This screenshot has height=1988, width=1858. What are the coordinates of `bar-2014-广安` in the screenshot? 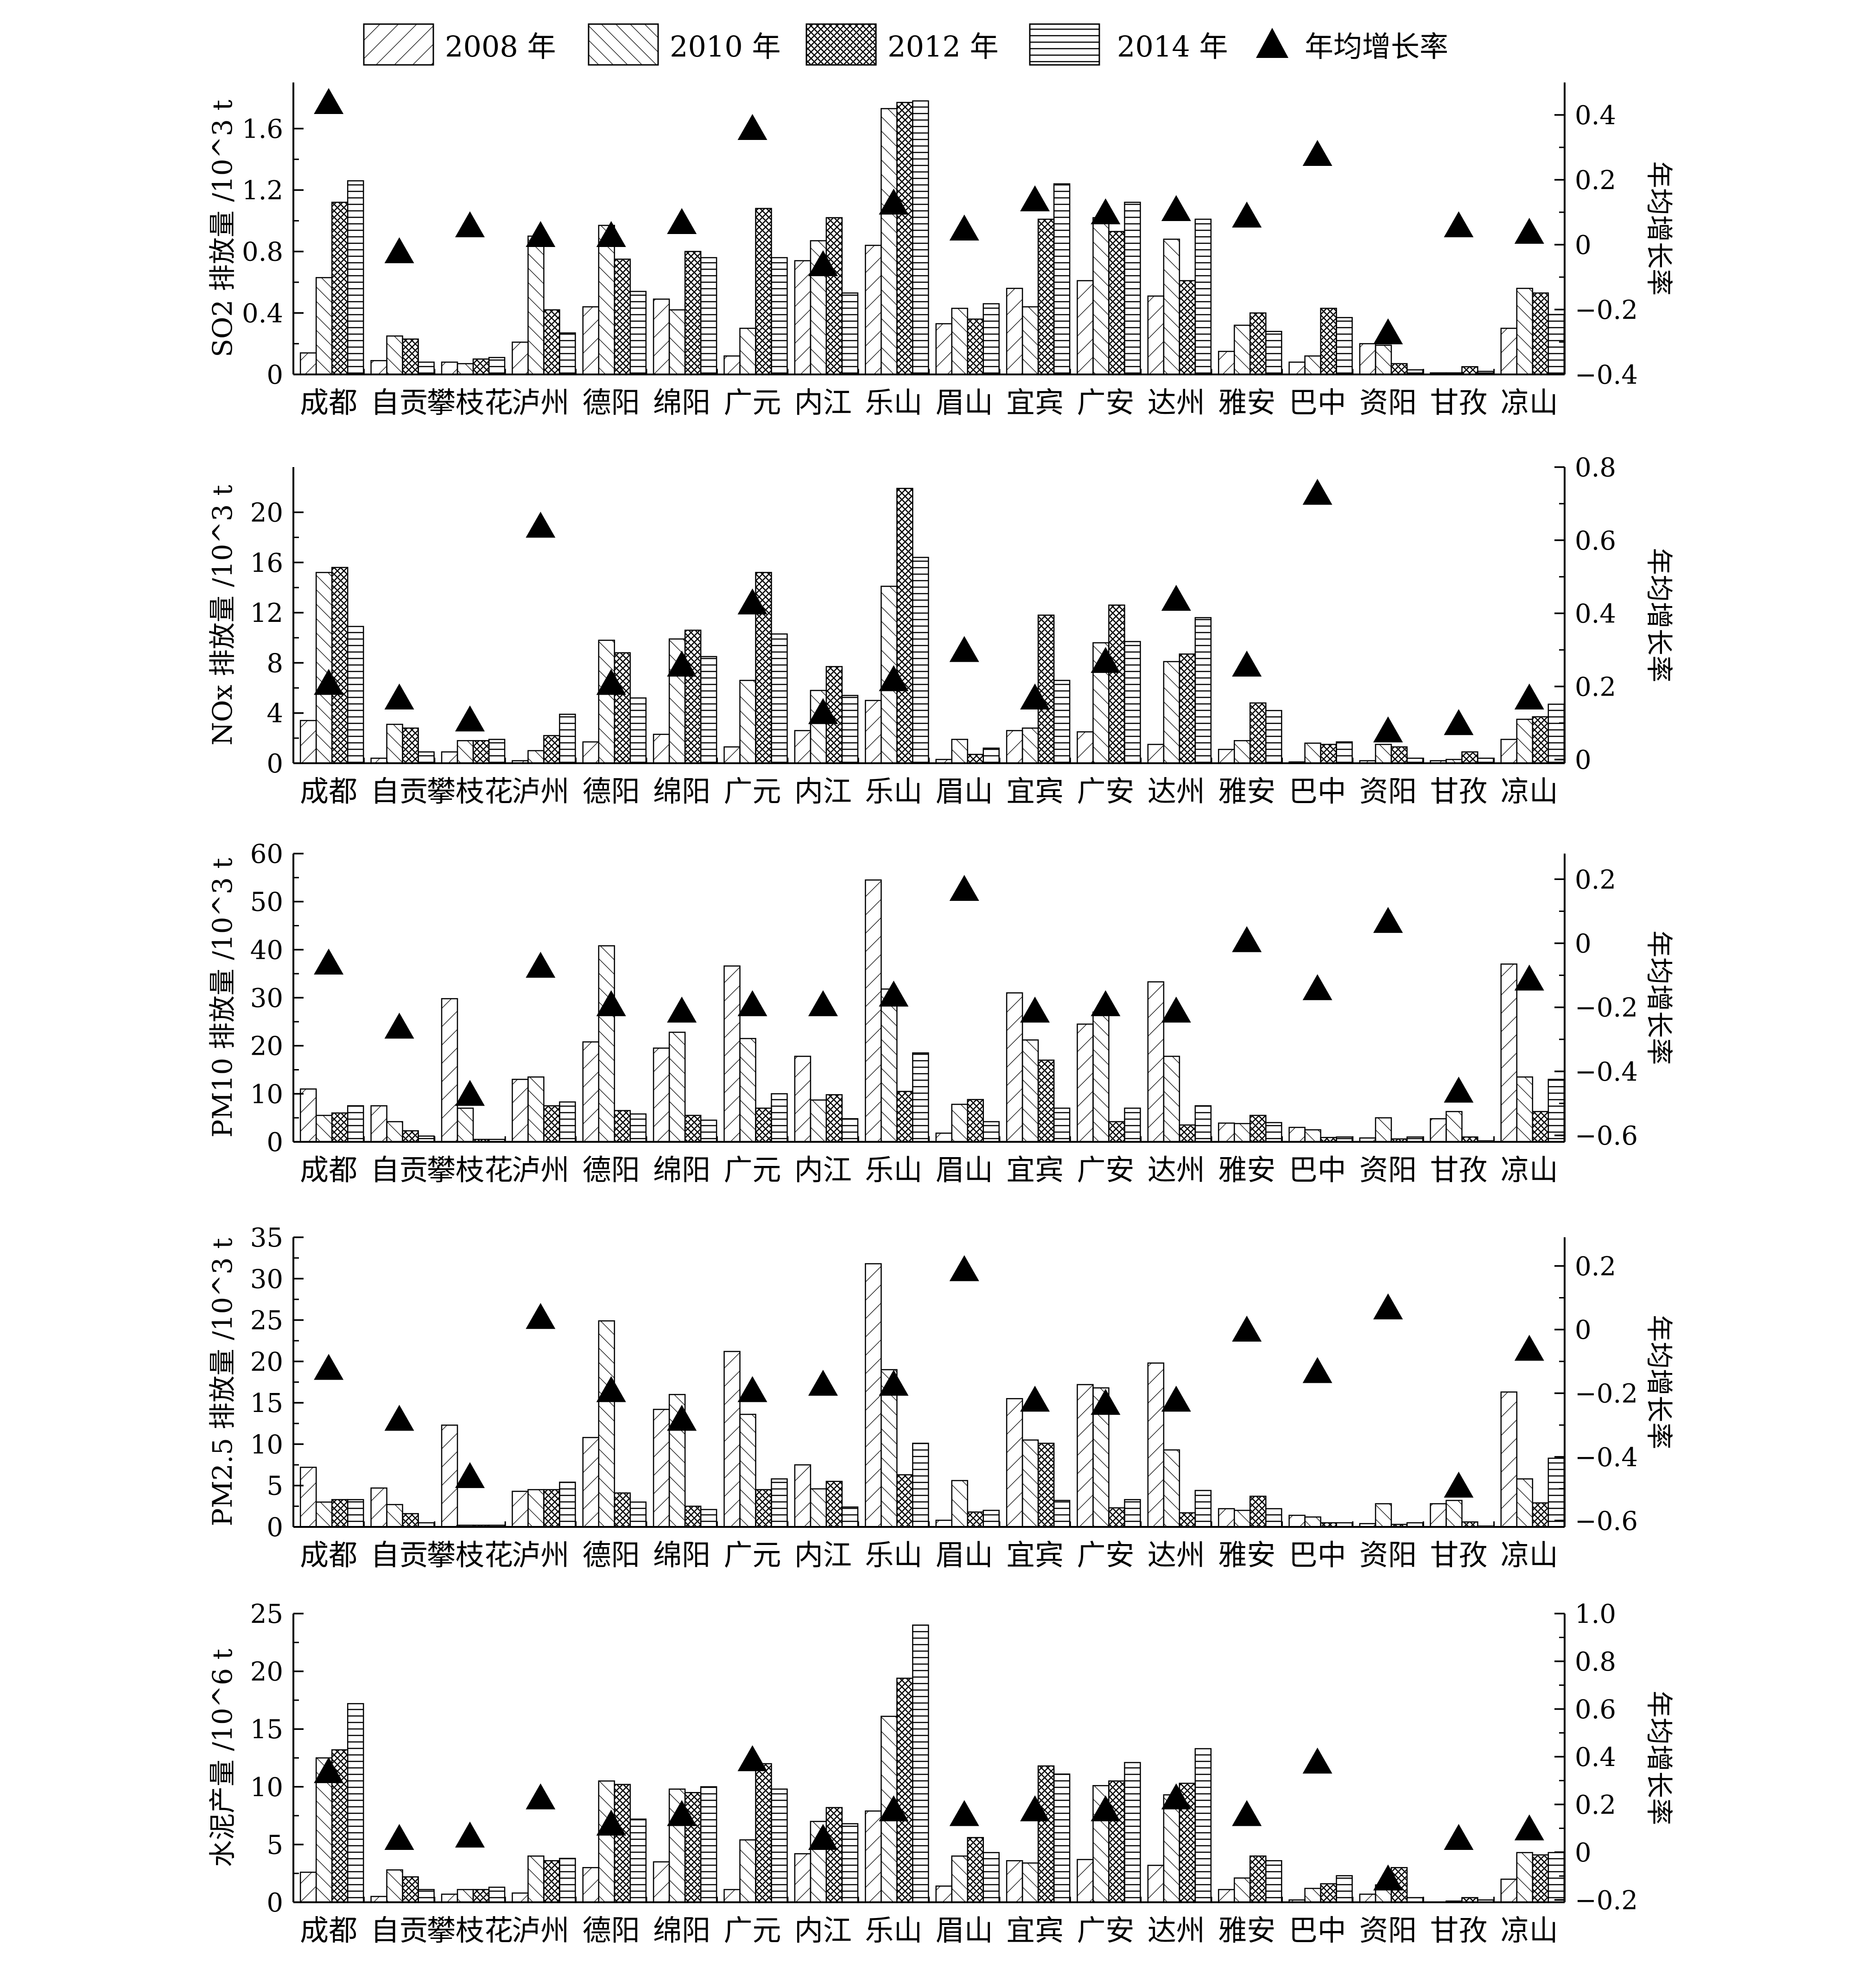 It's located at (1132, 1125).